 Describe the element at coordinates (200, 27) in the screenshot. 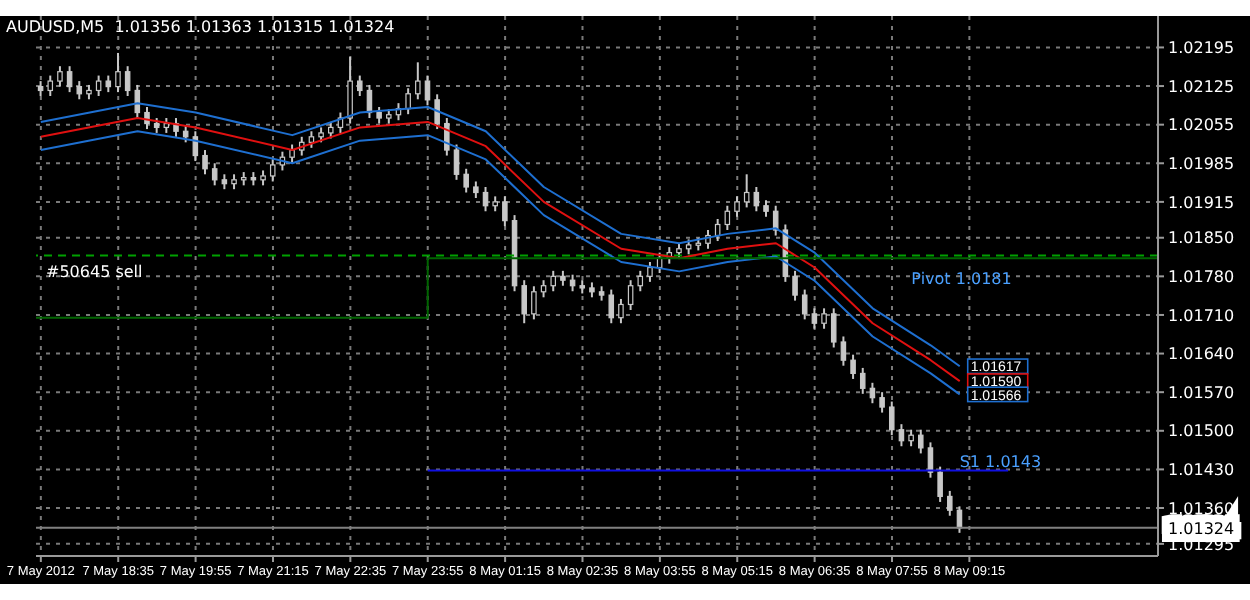

I see `chart-title: AUDUSD,M5 1.01356 1.01363 1.01315 1.01324` at that location.